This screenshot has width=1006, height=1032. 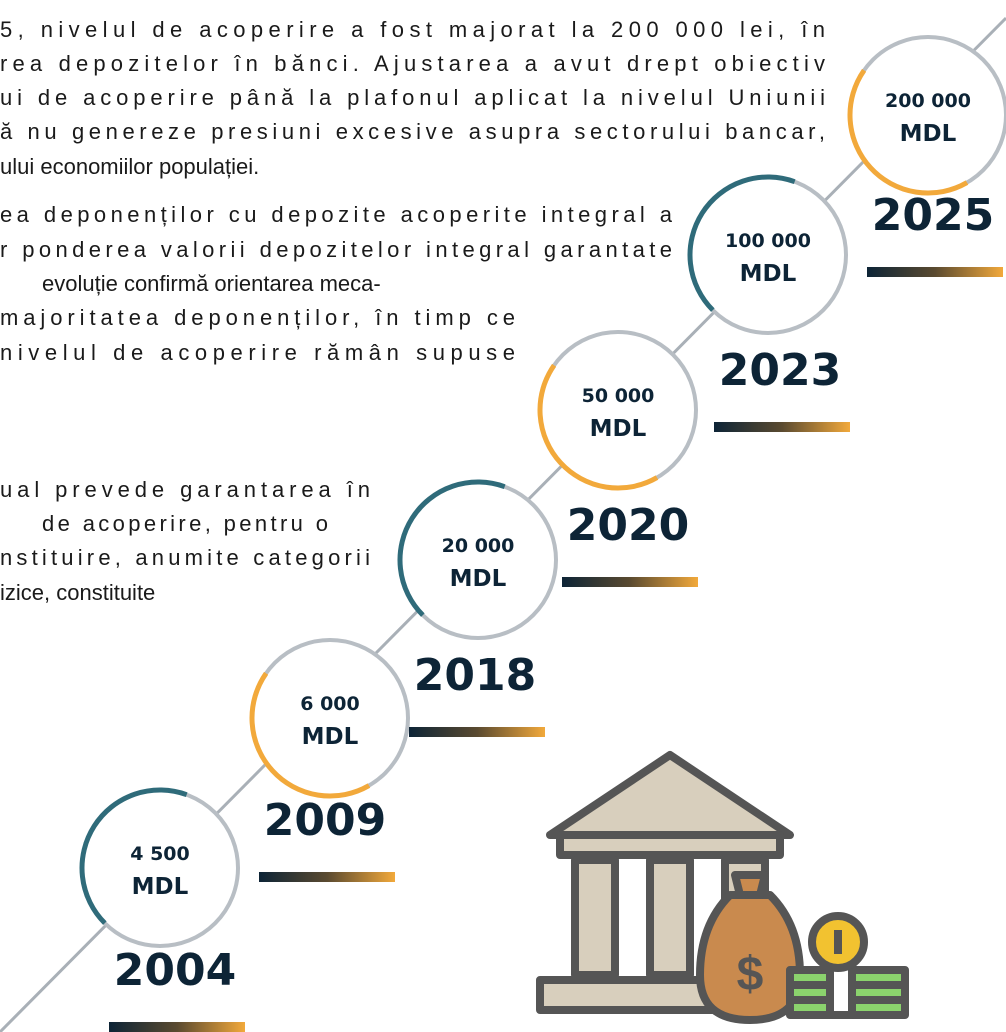 What do you see at coordinates (77, 592) in the screenshot?
I see `body-text: izice, constituite` at bounding box center [77, 592].